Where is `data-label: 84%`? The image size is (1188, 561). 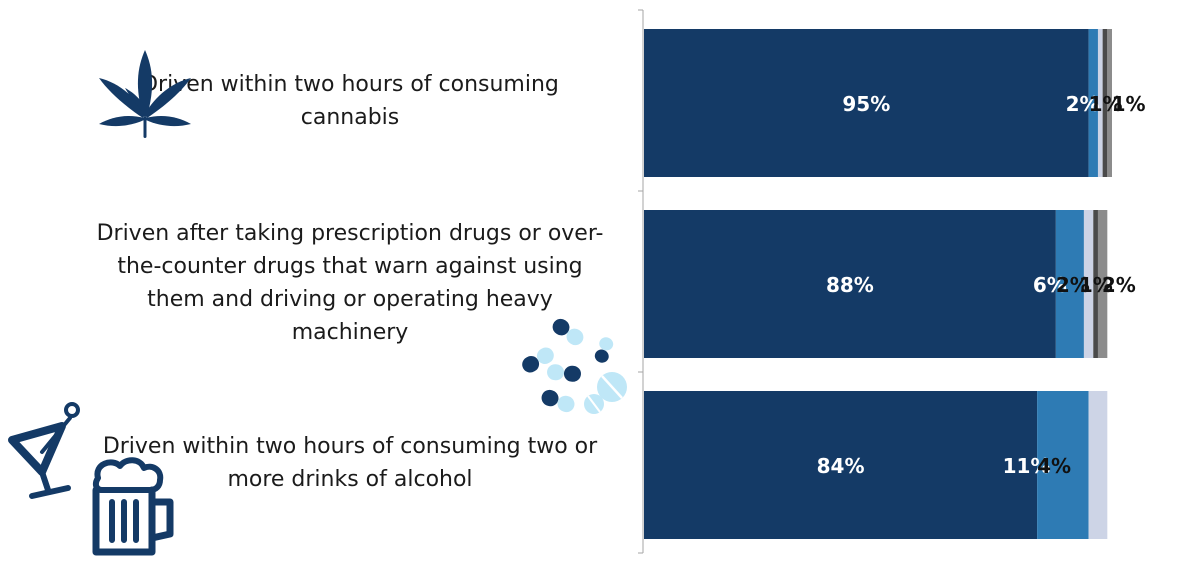 data-label: 84% is located at coordinates (841, 466).